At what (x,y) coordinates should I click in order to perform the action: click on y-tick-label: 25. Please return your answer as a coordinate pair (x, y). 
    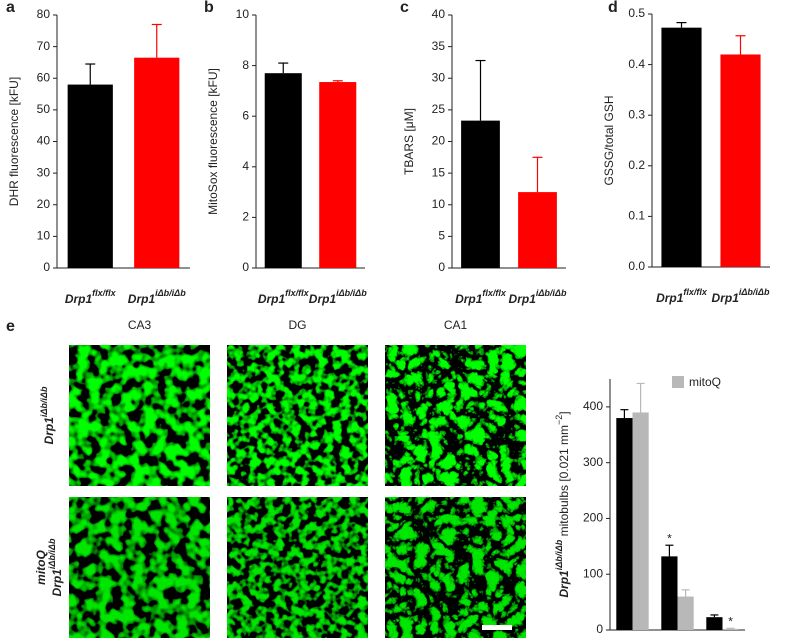
    Looking at the image, I should click on (439, 109).